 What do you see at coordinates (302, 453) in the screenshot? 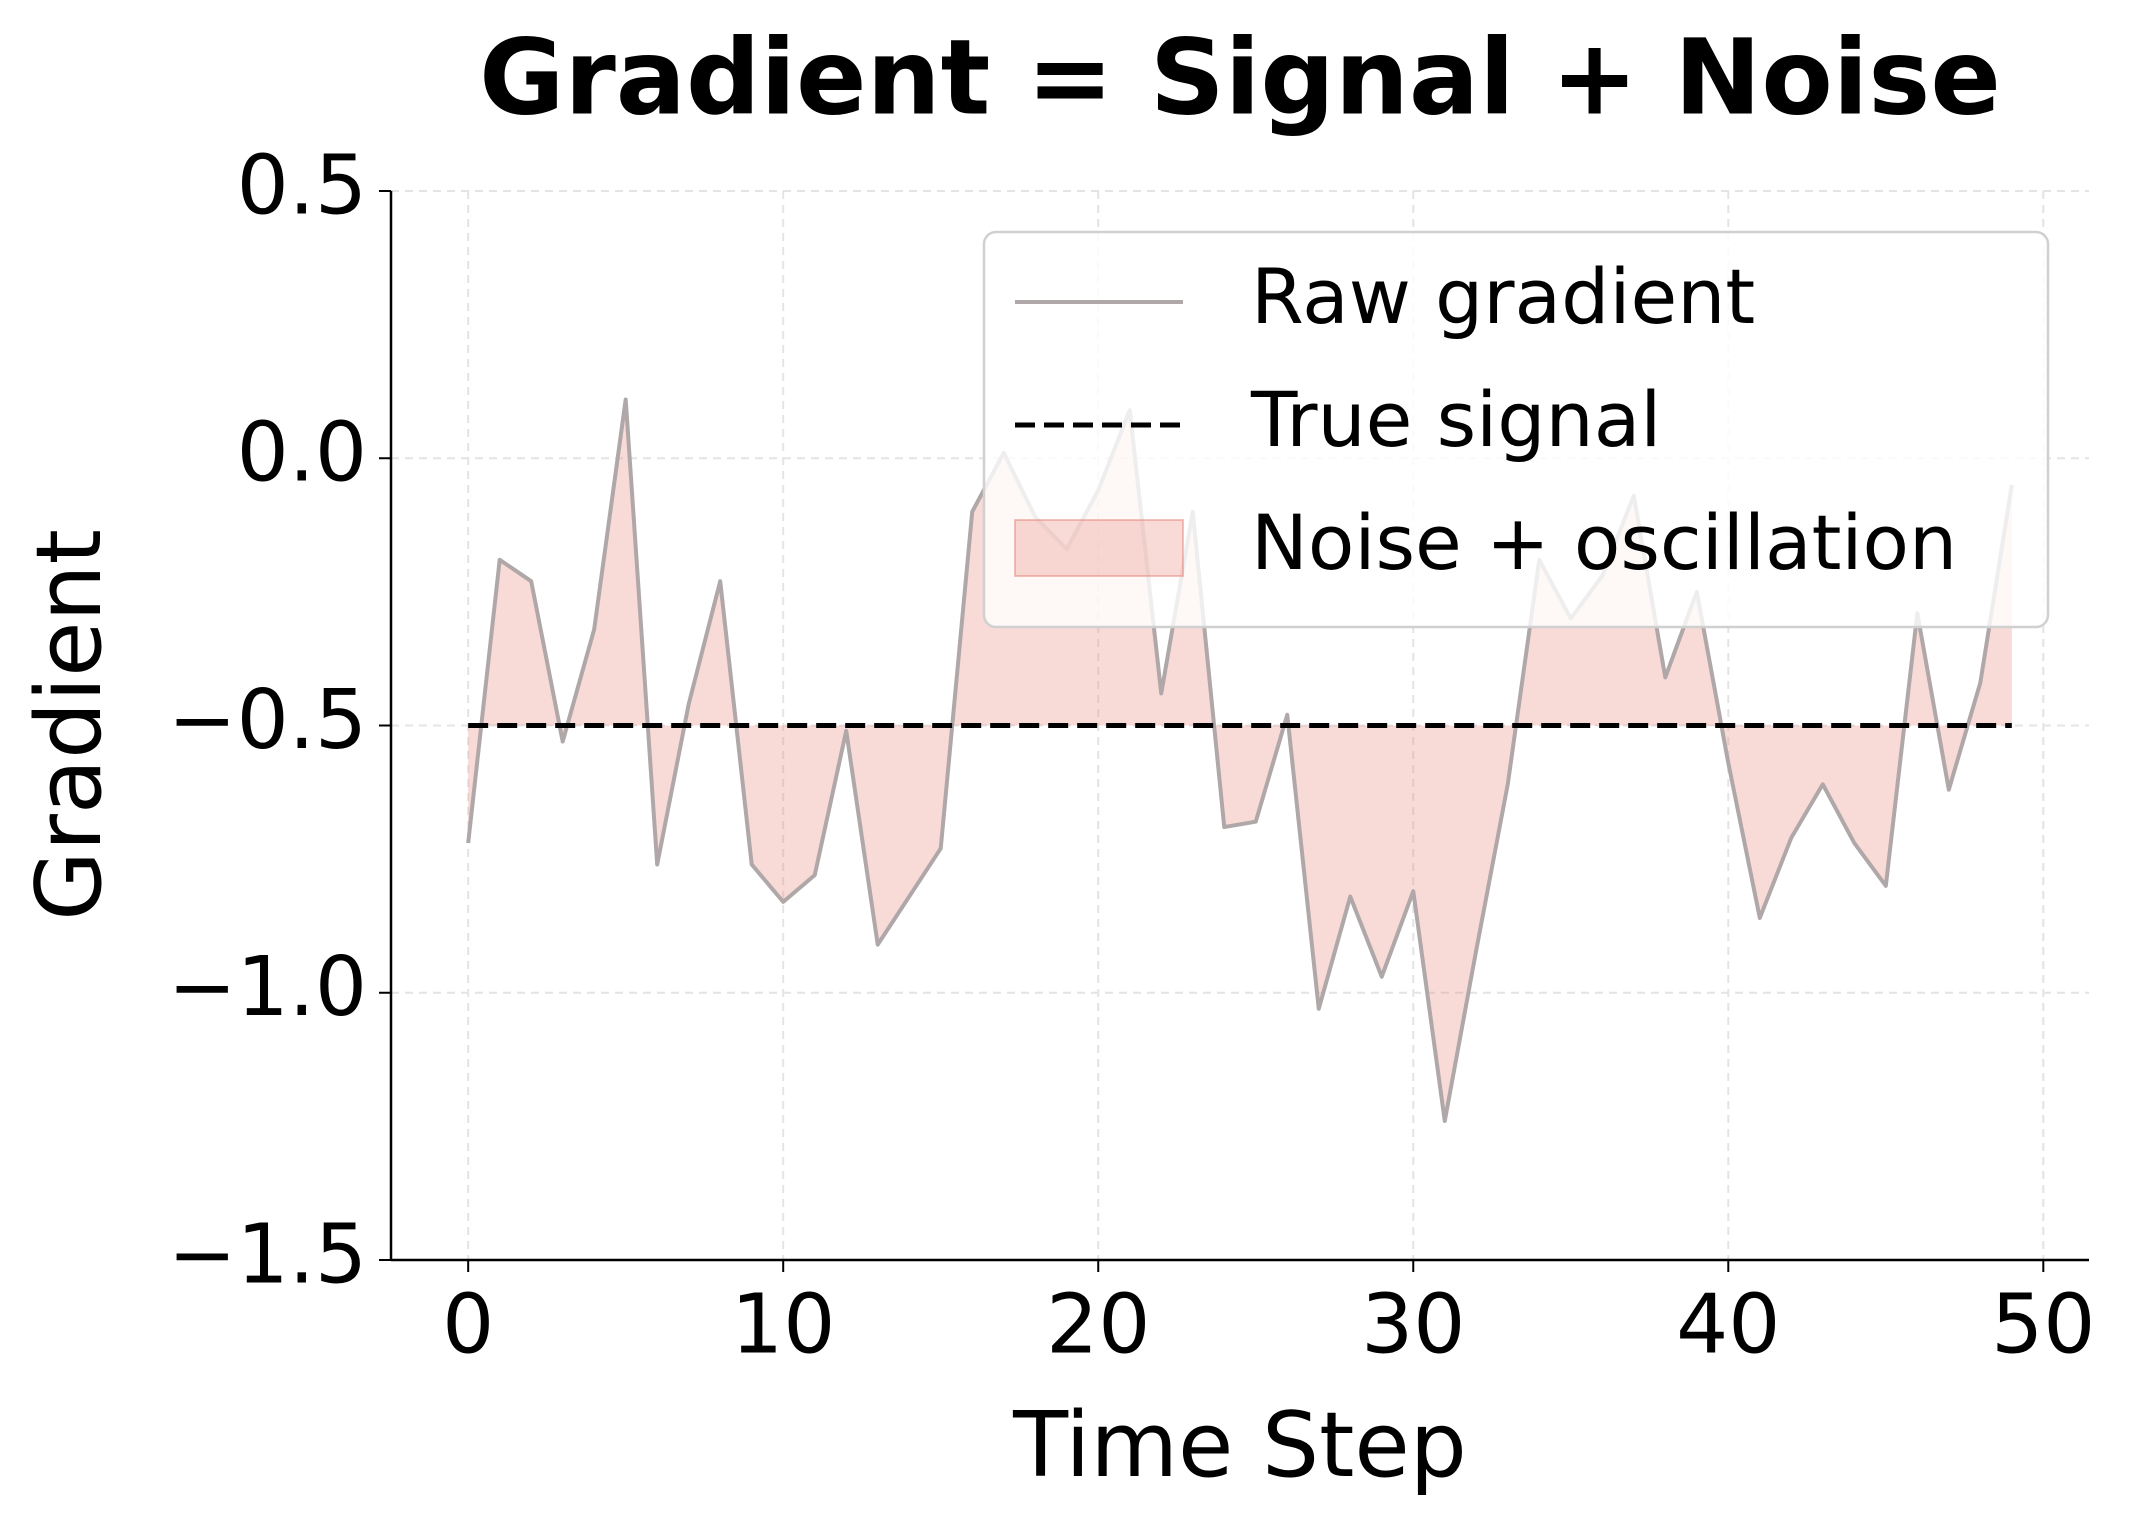
I see `y-tick-label: 0.0` at bounding box center [302, 453].